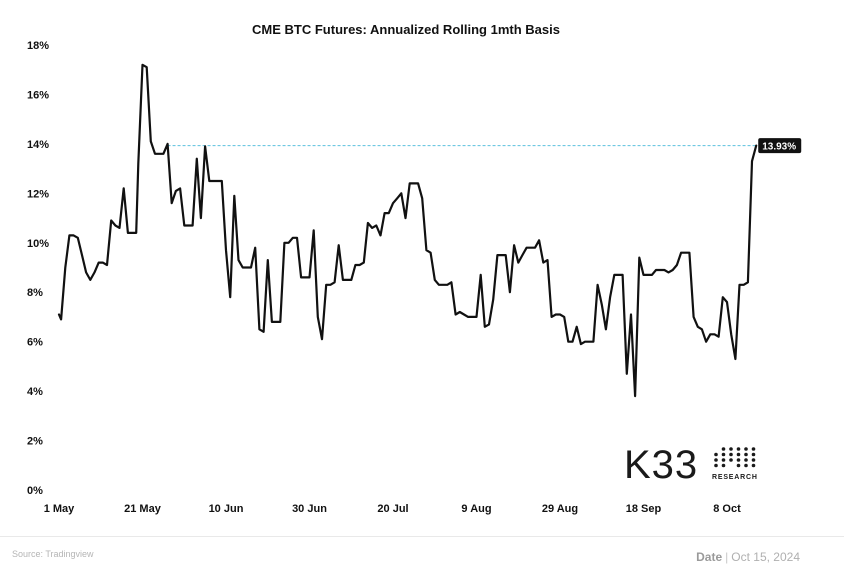 This screenshot has width=844, height=575. Describe the element at coordinates (644, 509) in the screenshot. I see `x-tick-label: 18 Sep` at that location.